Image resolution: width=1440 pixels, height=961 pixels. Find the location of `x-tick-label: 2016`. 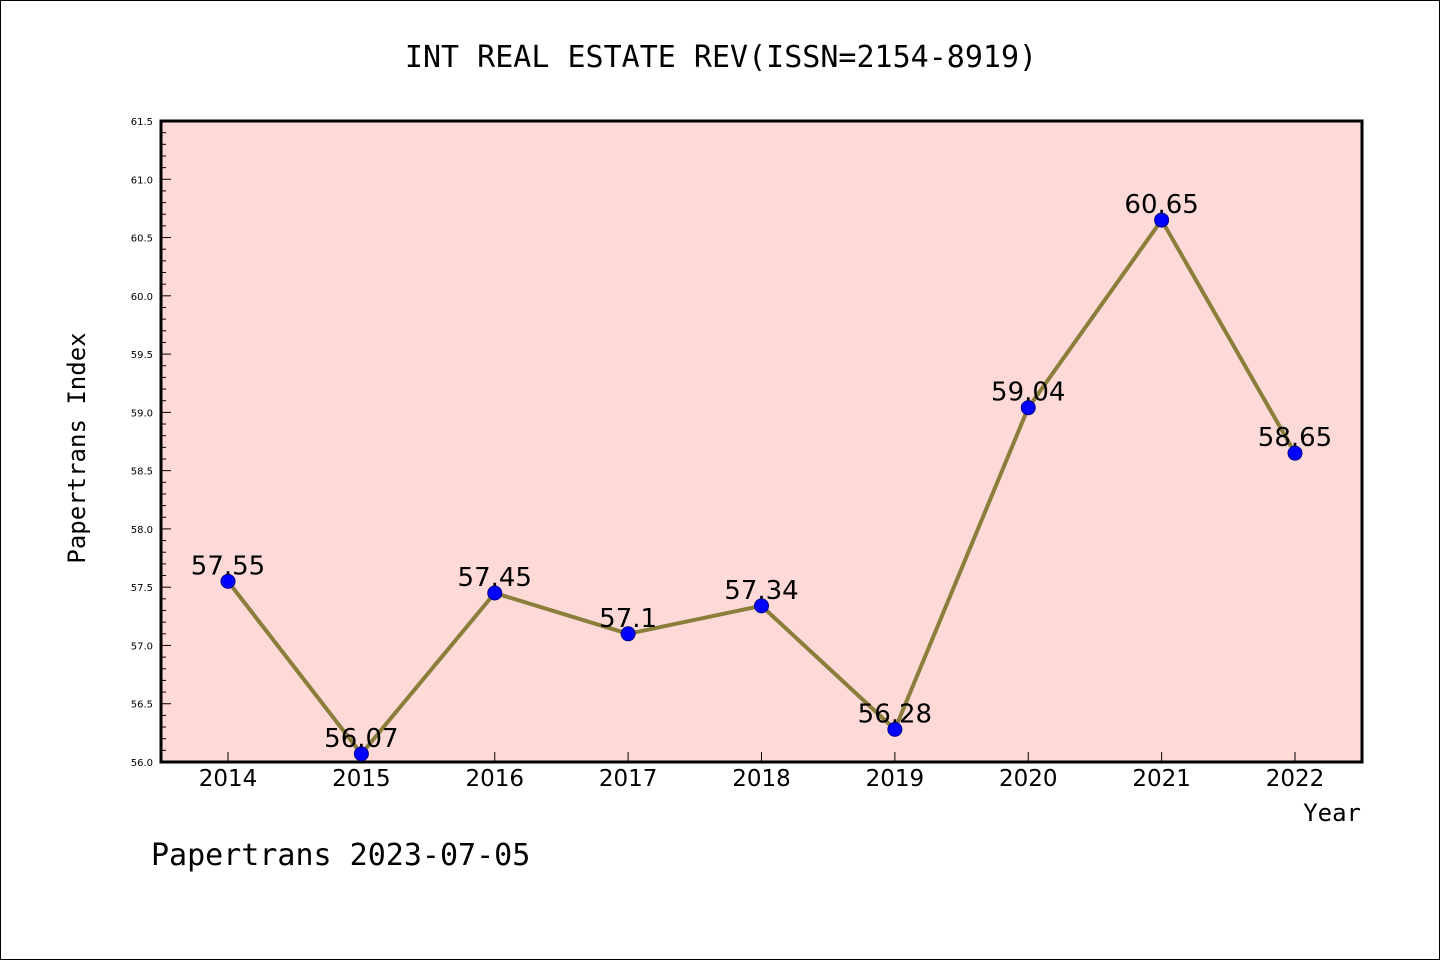

x-tick-label: 2016 is located at coordinates (494, 779).